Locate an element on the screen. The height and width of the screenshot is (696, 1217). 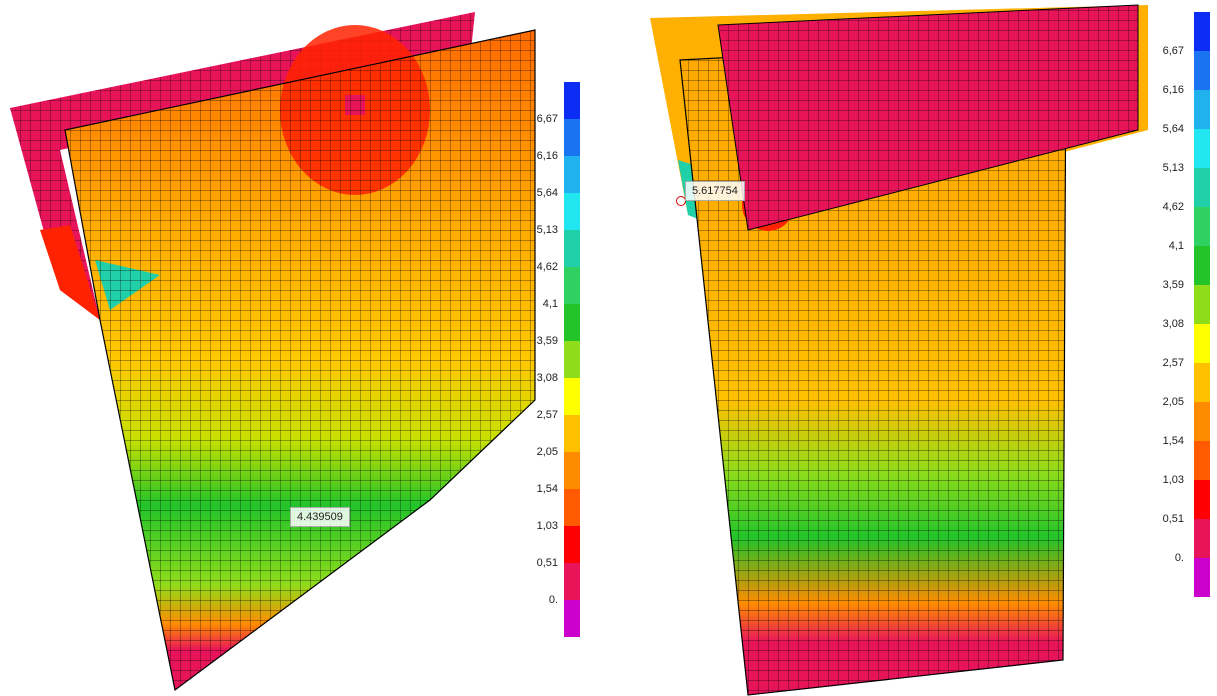
legend-color-bar-left is located at coordinates (572, 359).